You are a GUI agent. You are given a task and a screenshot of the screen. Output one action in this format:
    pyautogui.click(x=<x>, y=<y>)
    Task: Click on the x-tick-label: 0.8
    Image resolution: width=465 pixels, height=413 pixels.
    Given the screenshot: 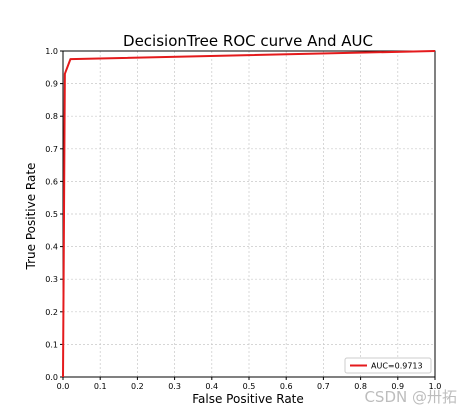 What is the action you would take?
    pyautogui.click(x=360, y=386)
    